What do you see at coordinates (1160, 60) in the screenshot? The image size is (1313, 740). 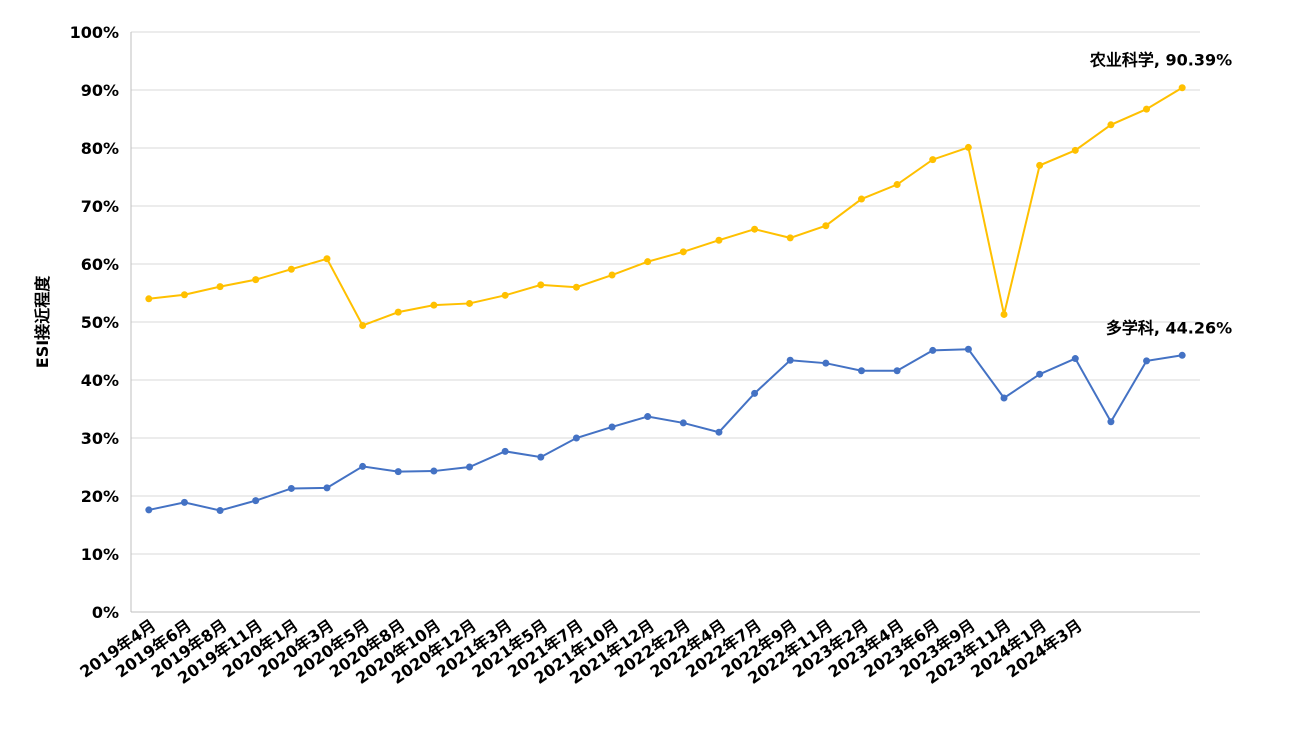 I see `data-label: 农业科学, 90.39%` at bounding box center [1160, 60].